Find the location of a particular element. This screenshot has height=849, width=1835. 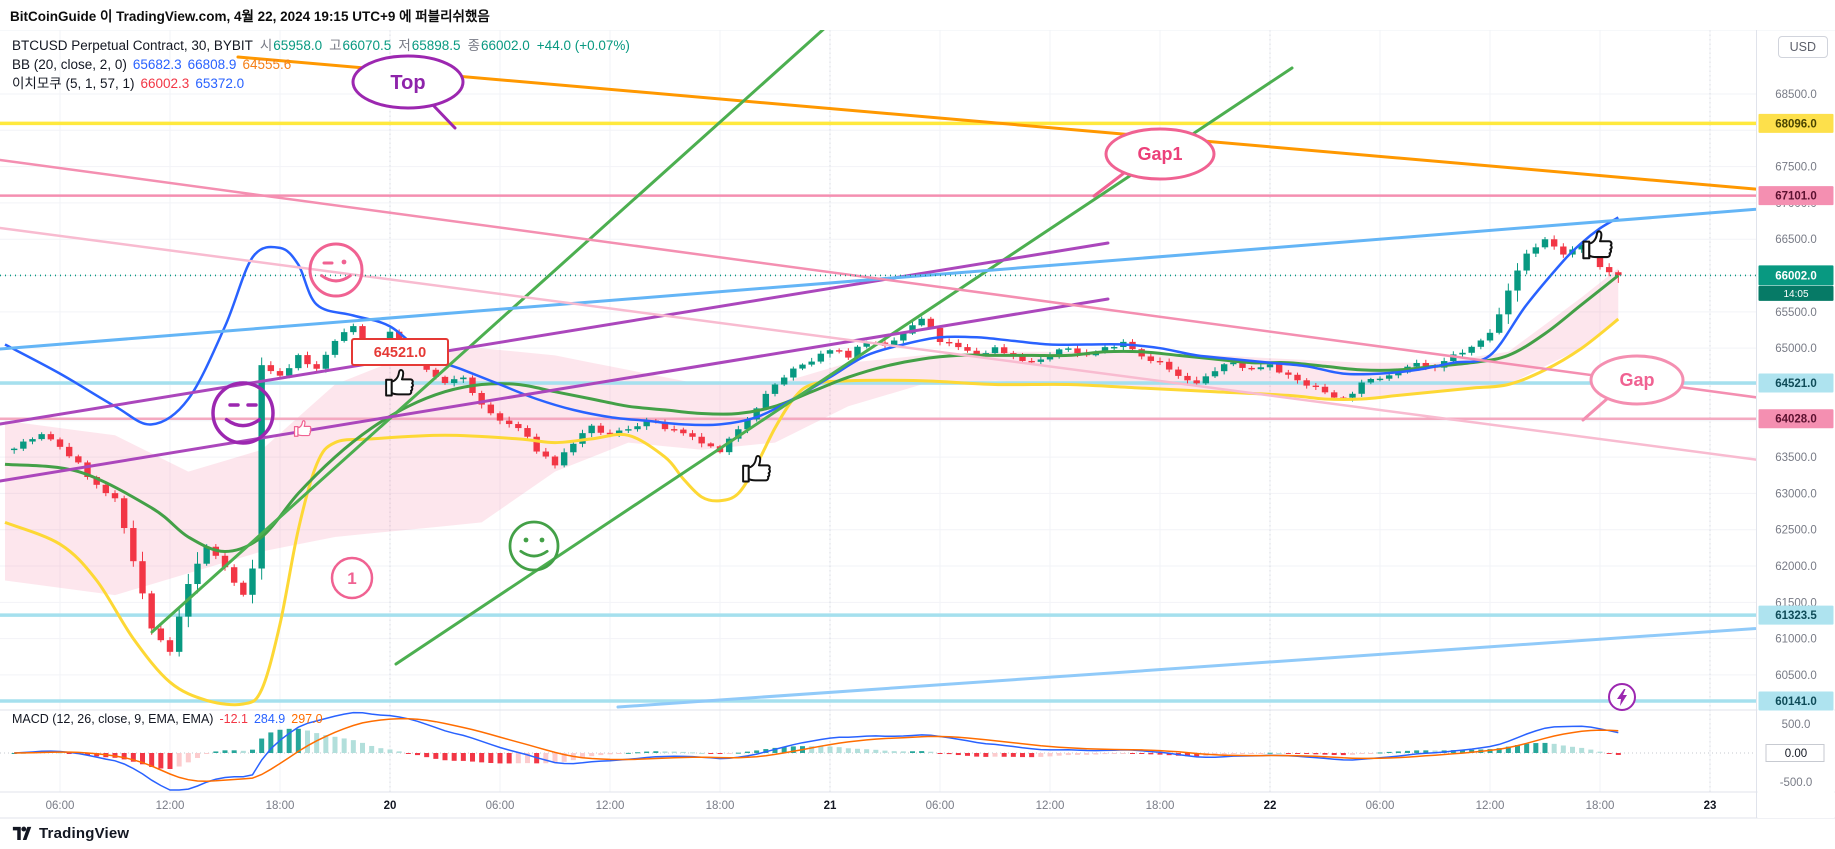

svg-text: 20 is located at coordinates (390, 806).